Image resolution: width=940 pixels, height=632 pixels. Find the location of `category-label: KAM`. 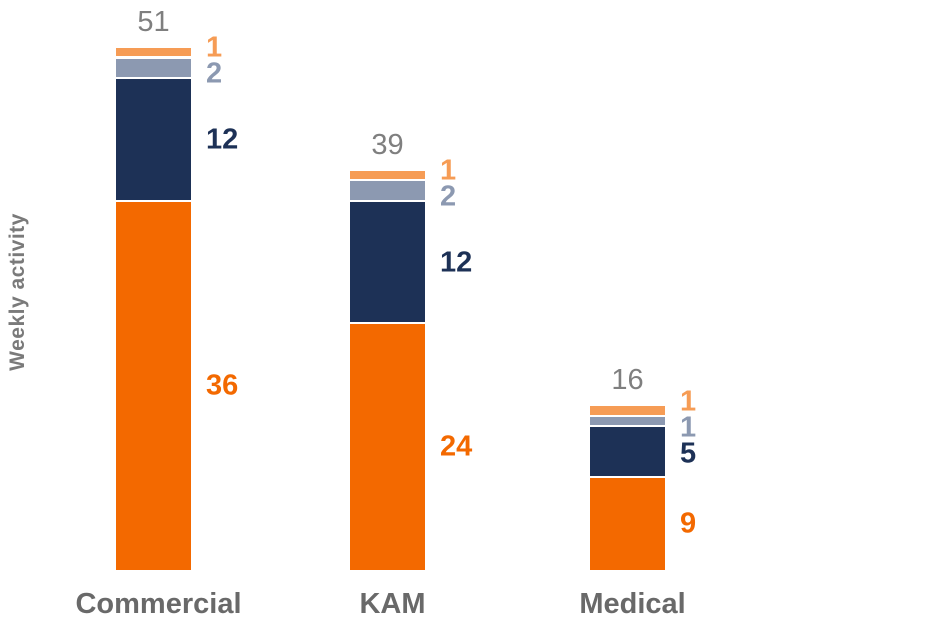

category-label: KAM is located at coordinates (392, 604).